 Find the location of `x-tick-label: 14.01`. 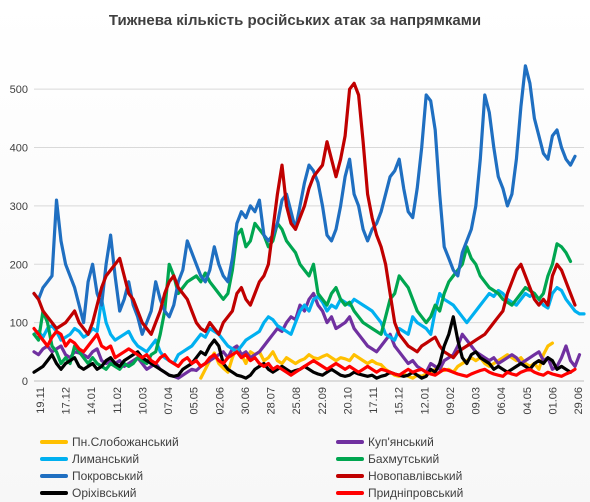

x-tick-label: 14.01 is located at coordinates (92, 401).